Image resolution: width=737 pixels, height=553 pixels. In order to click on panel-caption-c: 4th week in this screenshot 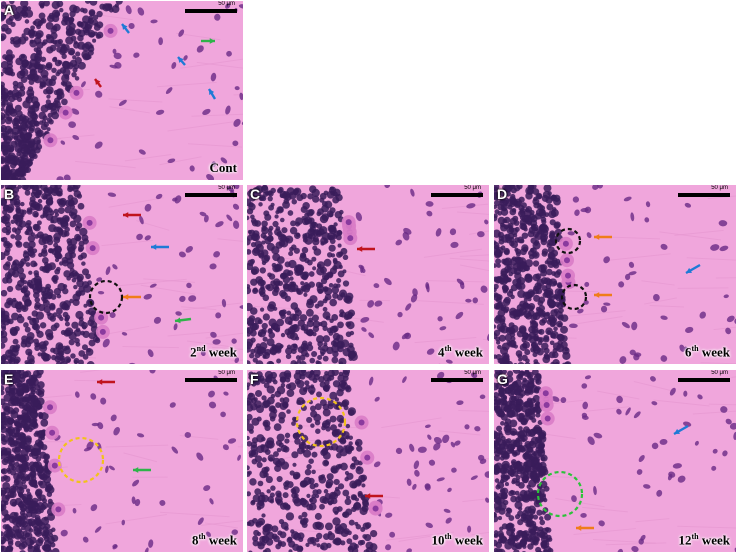, I will do `click(460, 351)`.